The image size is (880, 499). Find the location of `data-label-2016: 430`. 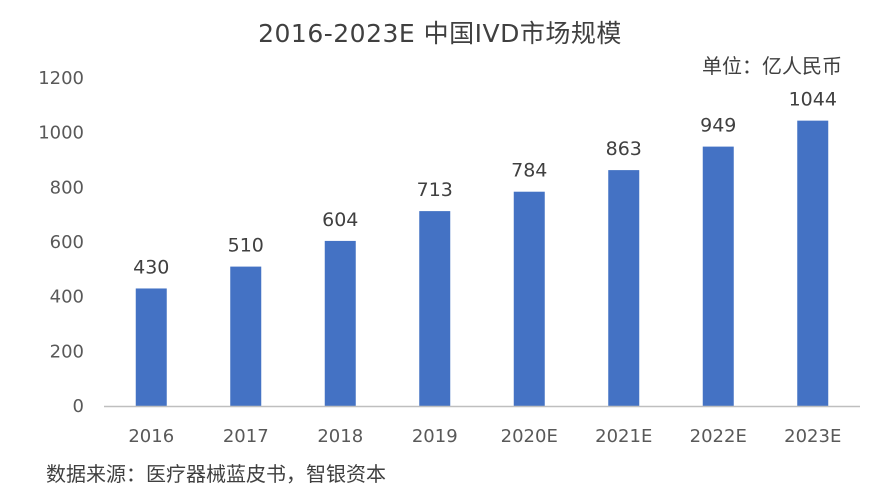

data-label-2016: 430 is located at coordinates (151, 267).